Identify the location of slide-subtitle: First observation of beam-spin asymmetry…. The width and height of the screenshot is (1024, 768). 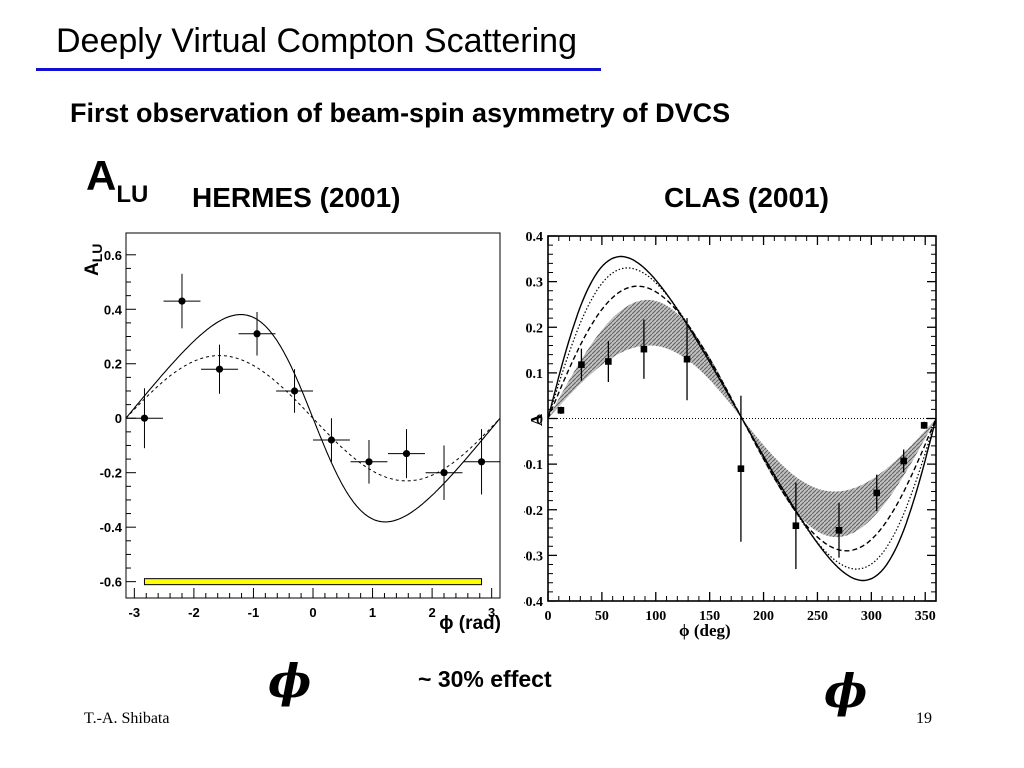
(400, 113).